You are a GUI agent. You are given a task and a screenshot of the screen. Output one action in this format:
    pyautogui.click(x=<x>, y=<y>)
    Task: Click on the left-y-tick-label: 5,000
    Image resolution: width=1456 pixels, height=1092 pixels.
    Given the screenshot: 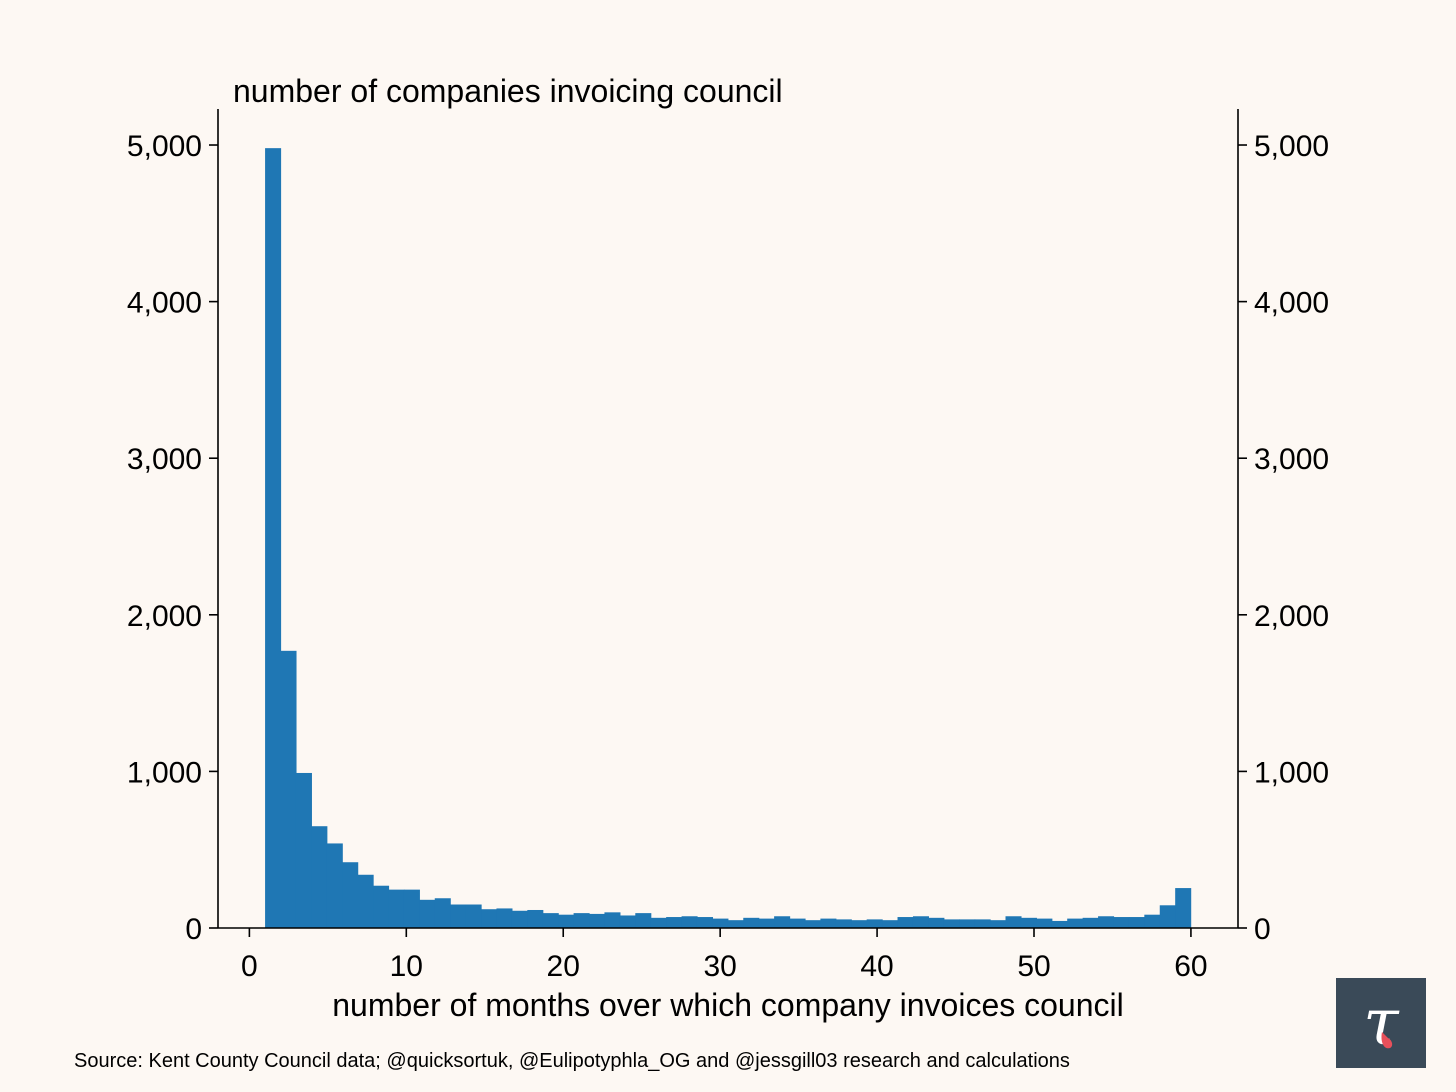 What is the action you would take?
    pyautogui.click(x=164, y=146)
    